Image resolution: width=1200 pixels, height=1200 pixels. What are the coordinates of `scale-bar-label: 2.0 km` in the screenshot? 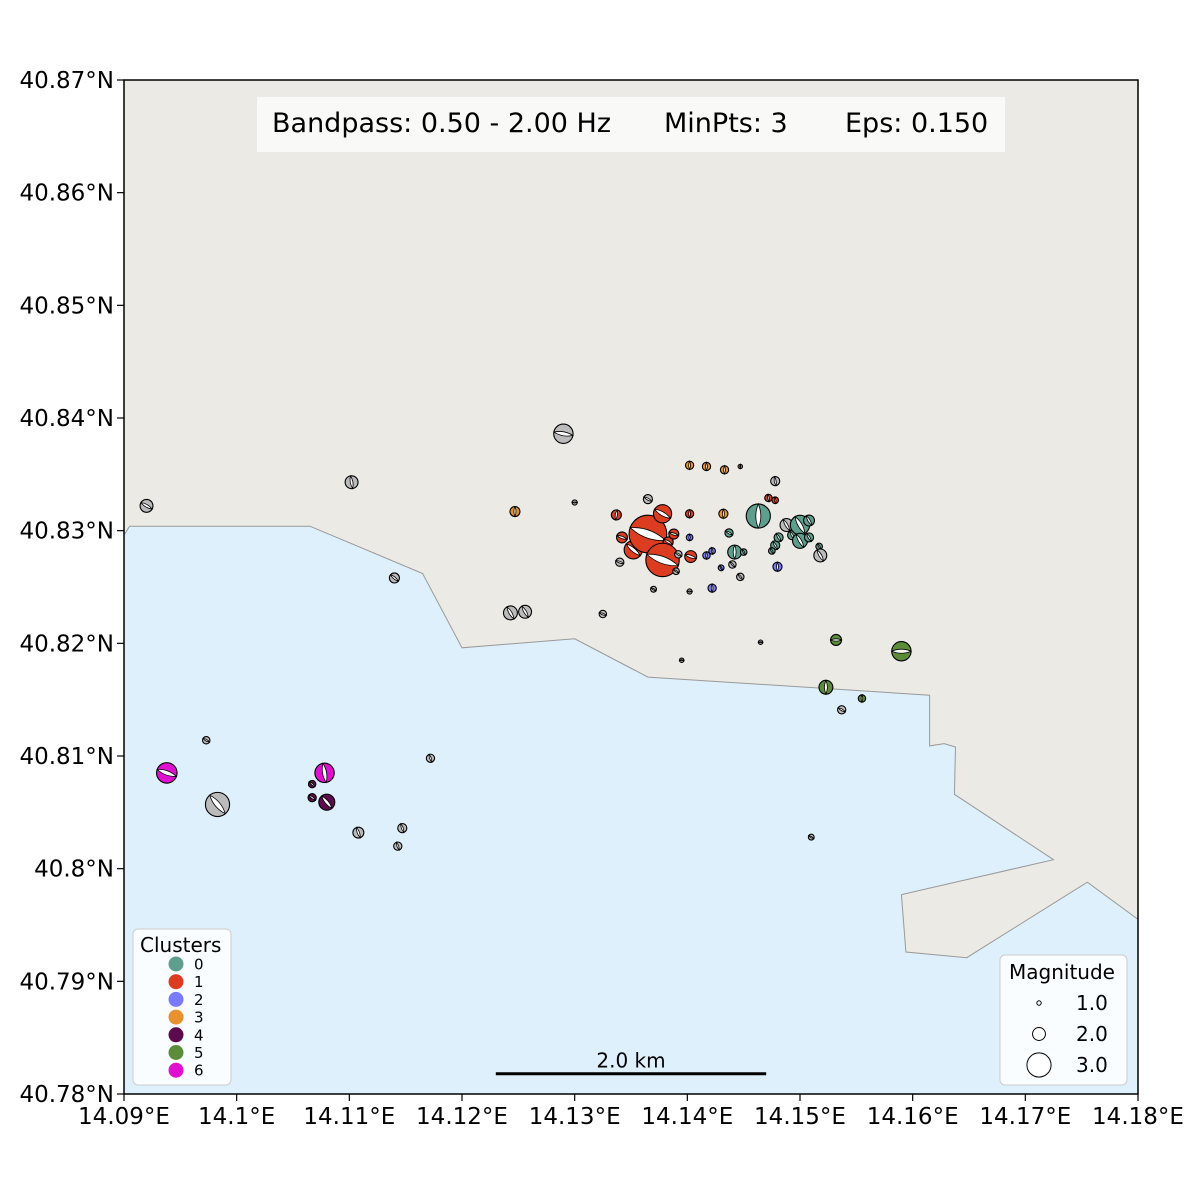 It's located at (630, 1061).